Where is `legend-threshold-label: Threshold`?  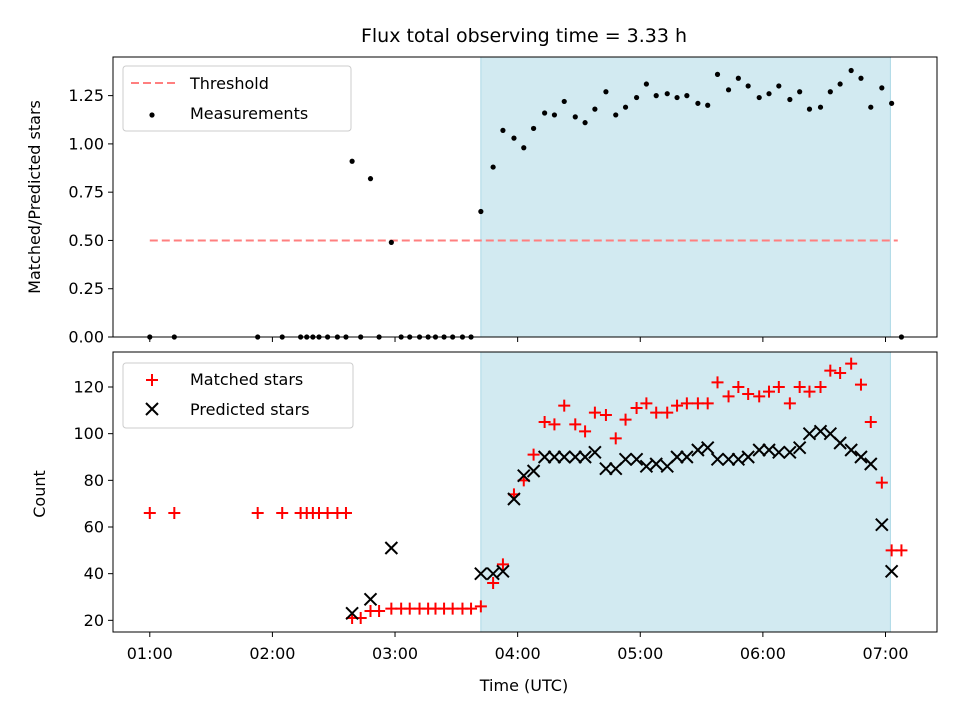
legend-threshold-label: Threshold is located at coordinates (229, 83).